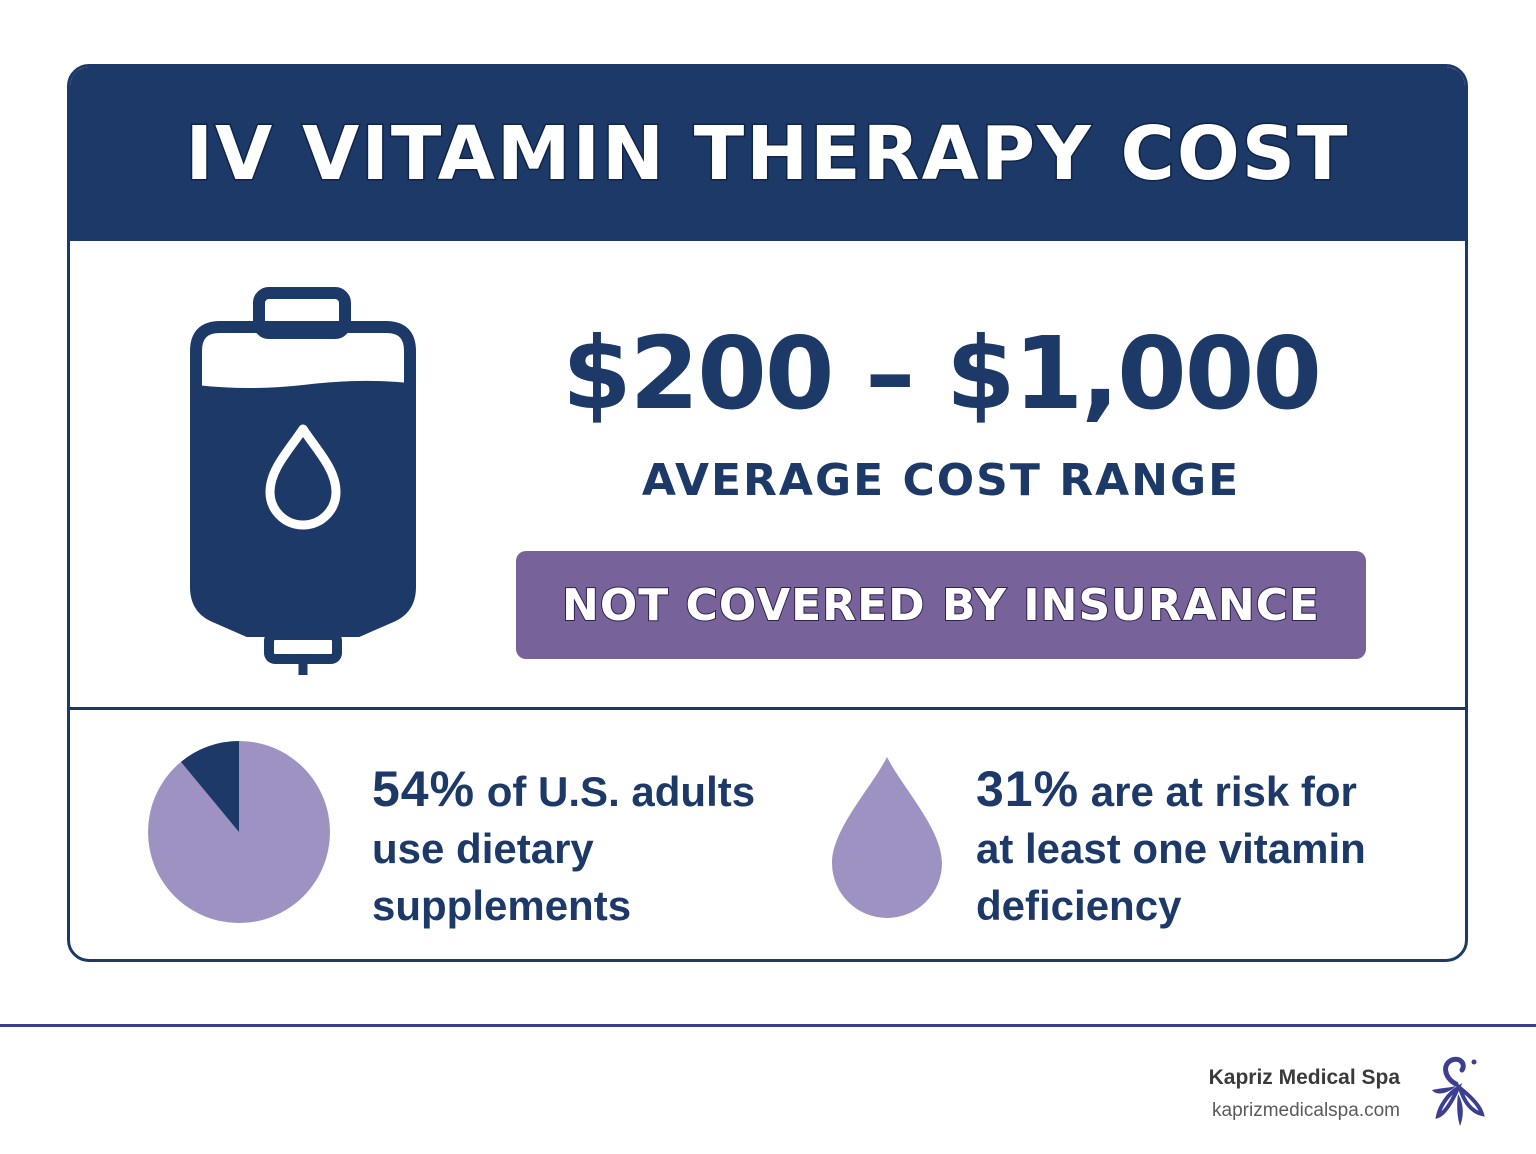  I want to click on stat-text: supplements, so click(502, 905).